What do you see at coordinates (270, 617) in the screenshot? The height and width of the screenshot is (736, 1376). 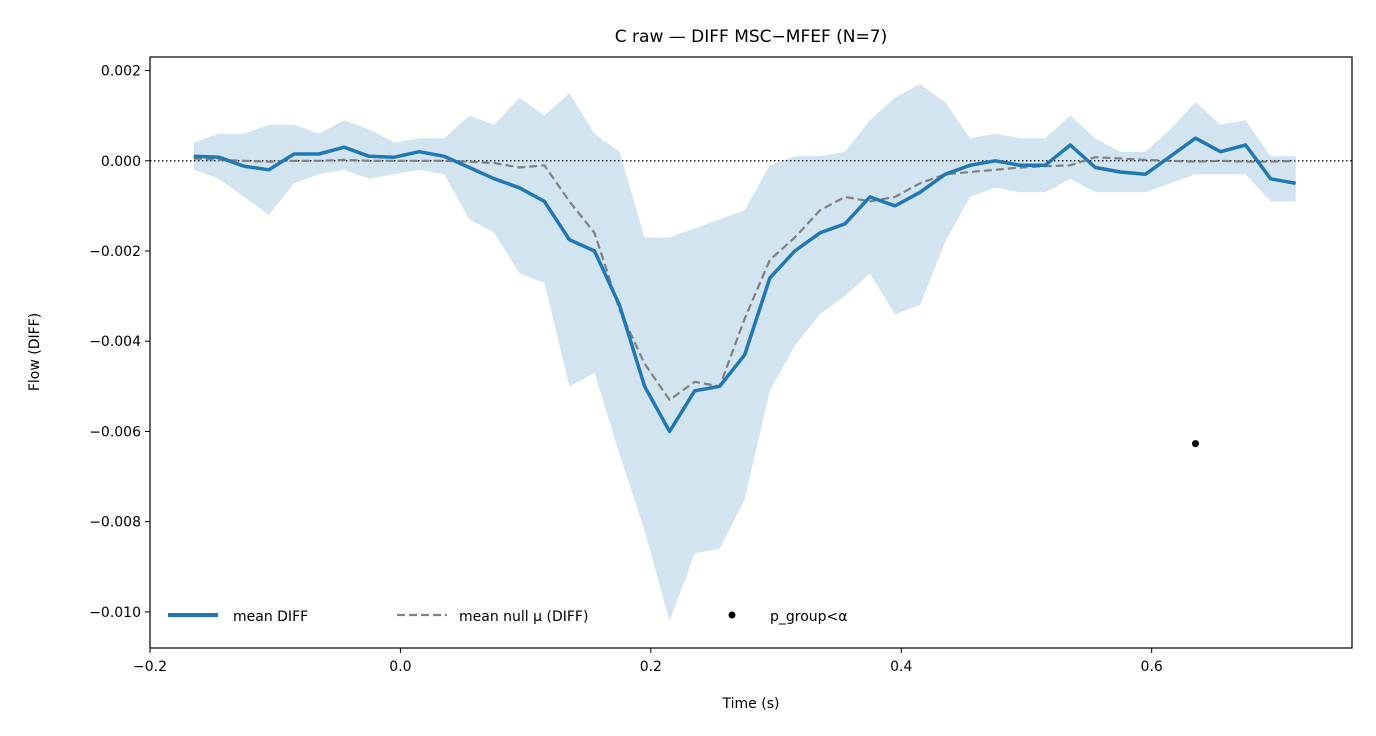 I see `legend-label-mean-diff: mean DIFF` at bounding box center [270, 617].